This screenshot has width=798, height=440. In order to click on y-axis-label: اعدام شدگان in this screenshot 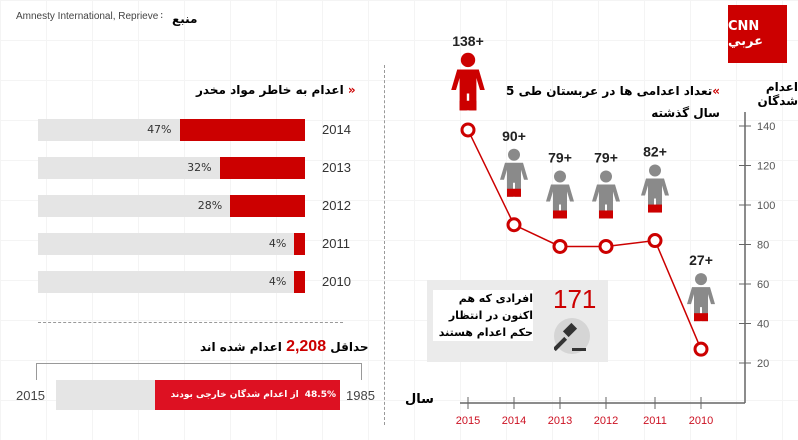, I will do `click(777, 94)`.